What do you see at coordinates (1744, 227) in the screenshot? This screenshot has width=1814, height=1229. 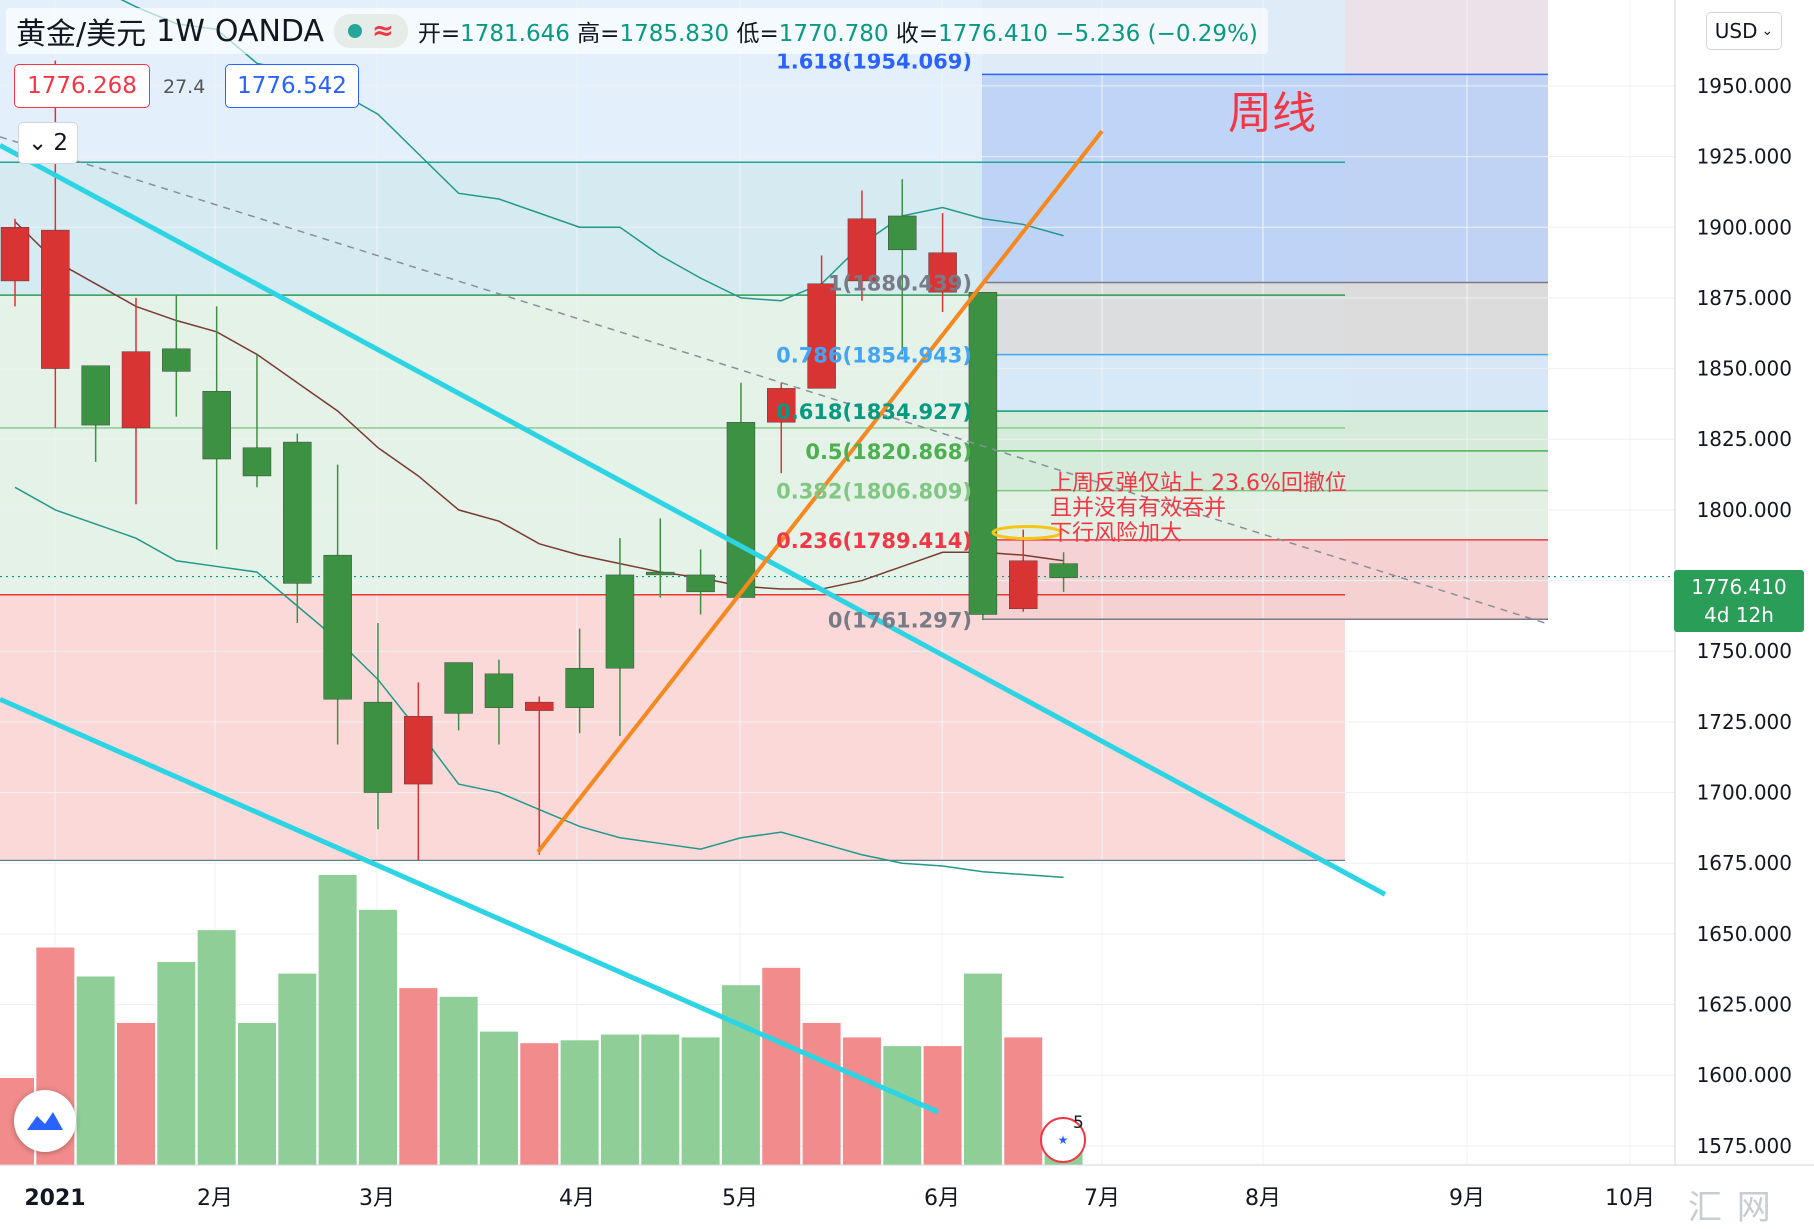 I see `y-tick-label: 1900.000` at bounding box center [1744, 227].